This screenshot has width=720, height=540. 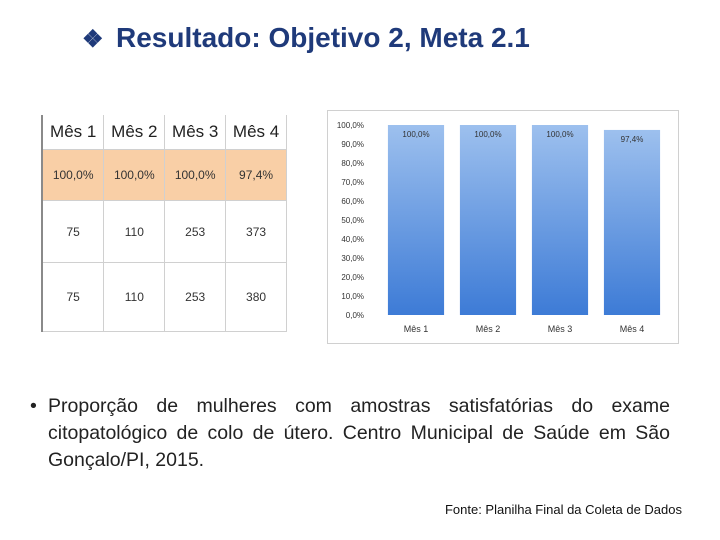 What do you see at coordinates (352, 144) in the screenshot?
I see `y-tick-label: 90,0%` at bounding box center [352, 144].